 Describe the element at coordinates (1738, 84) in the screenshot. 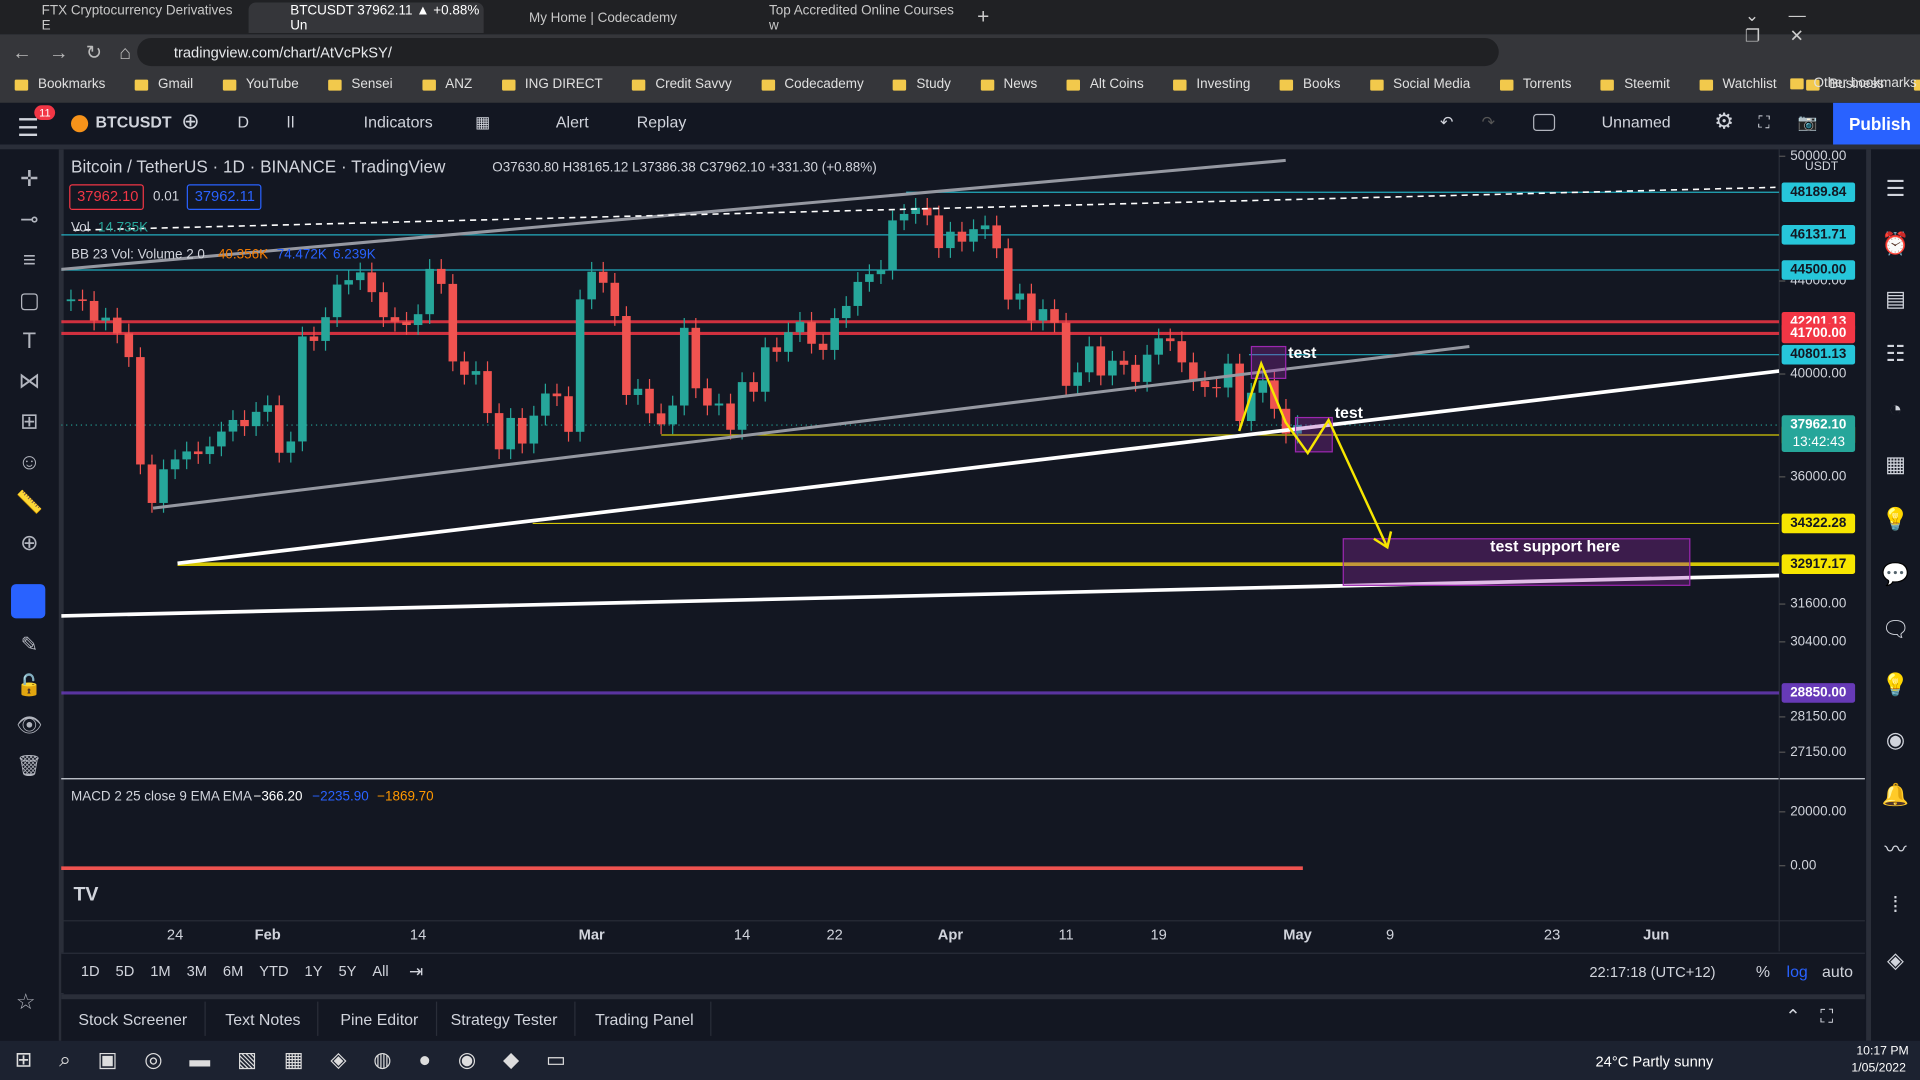

I see `bookmark: Watchlist` at that location.